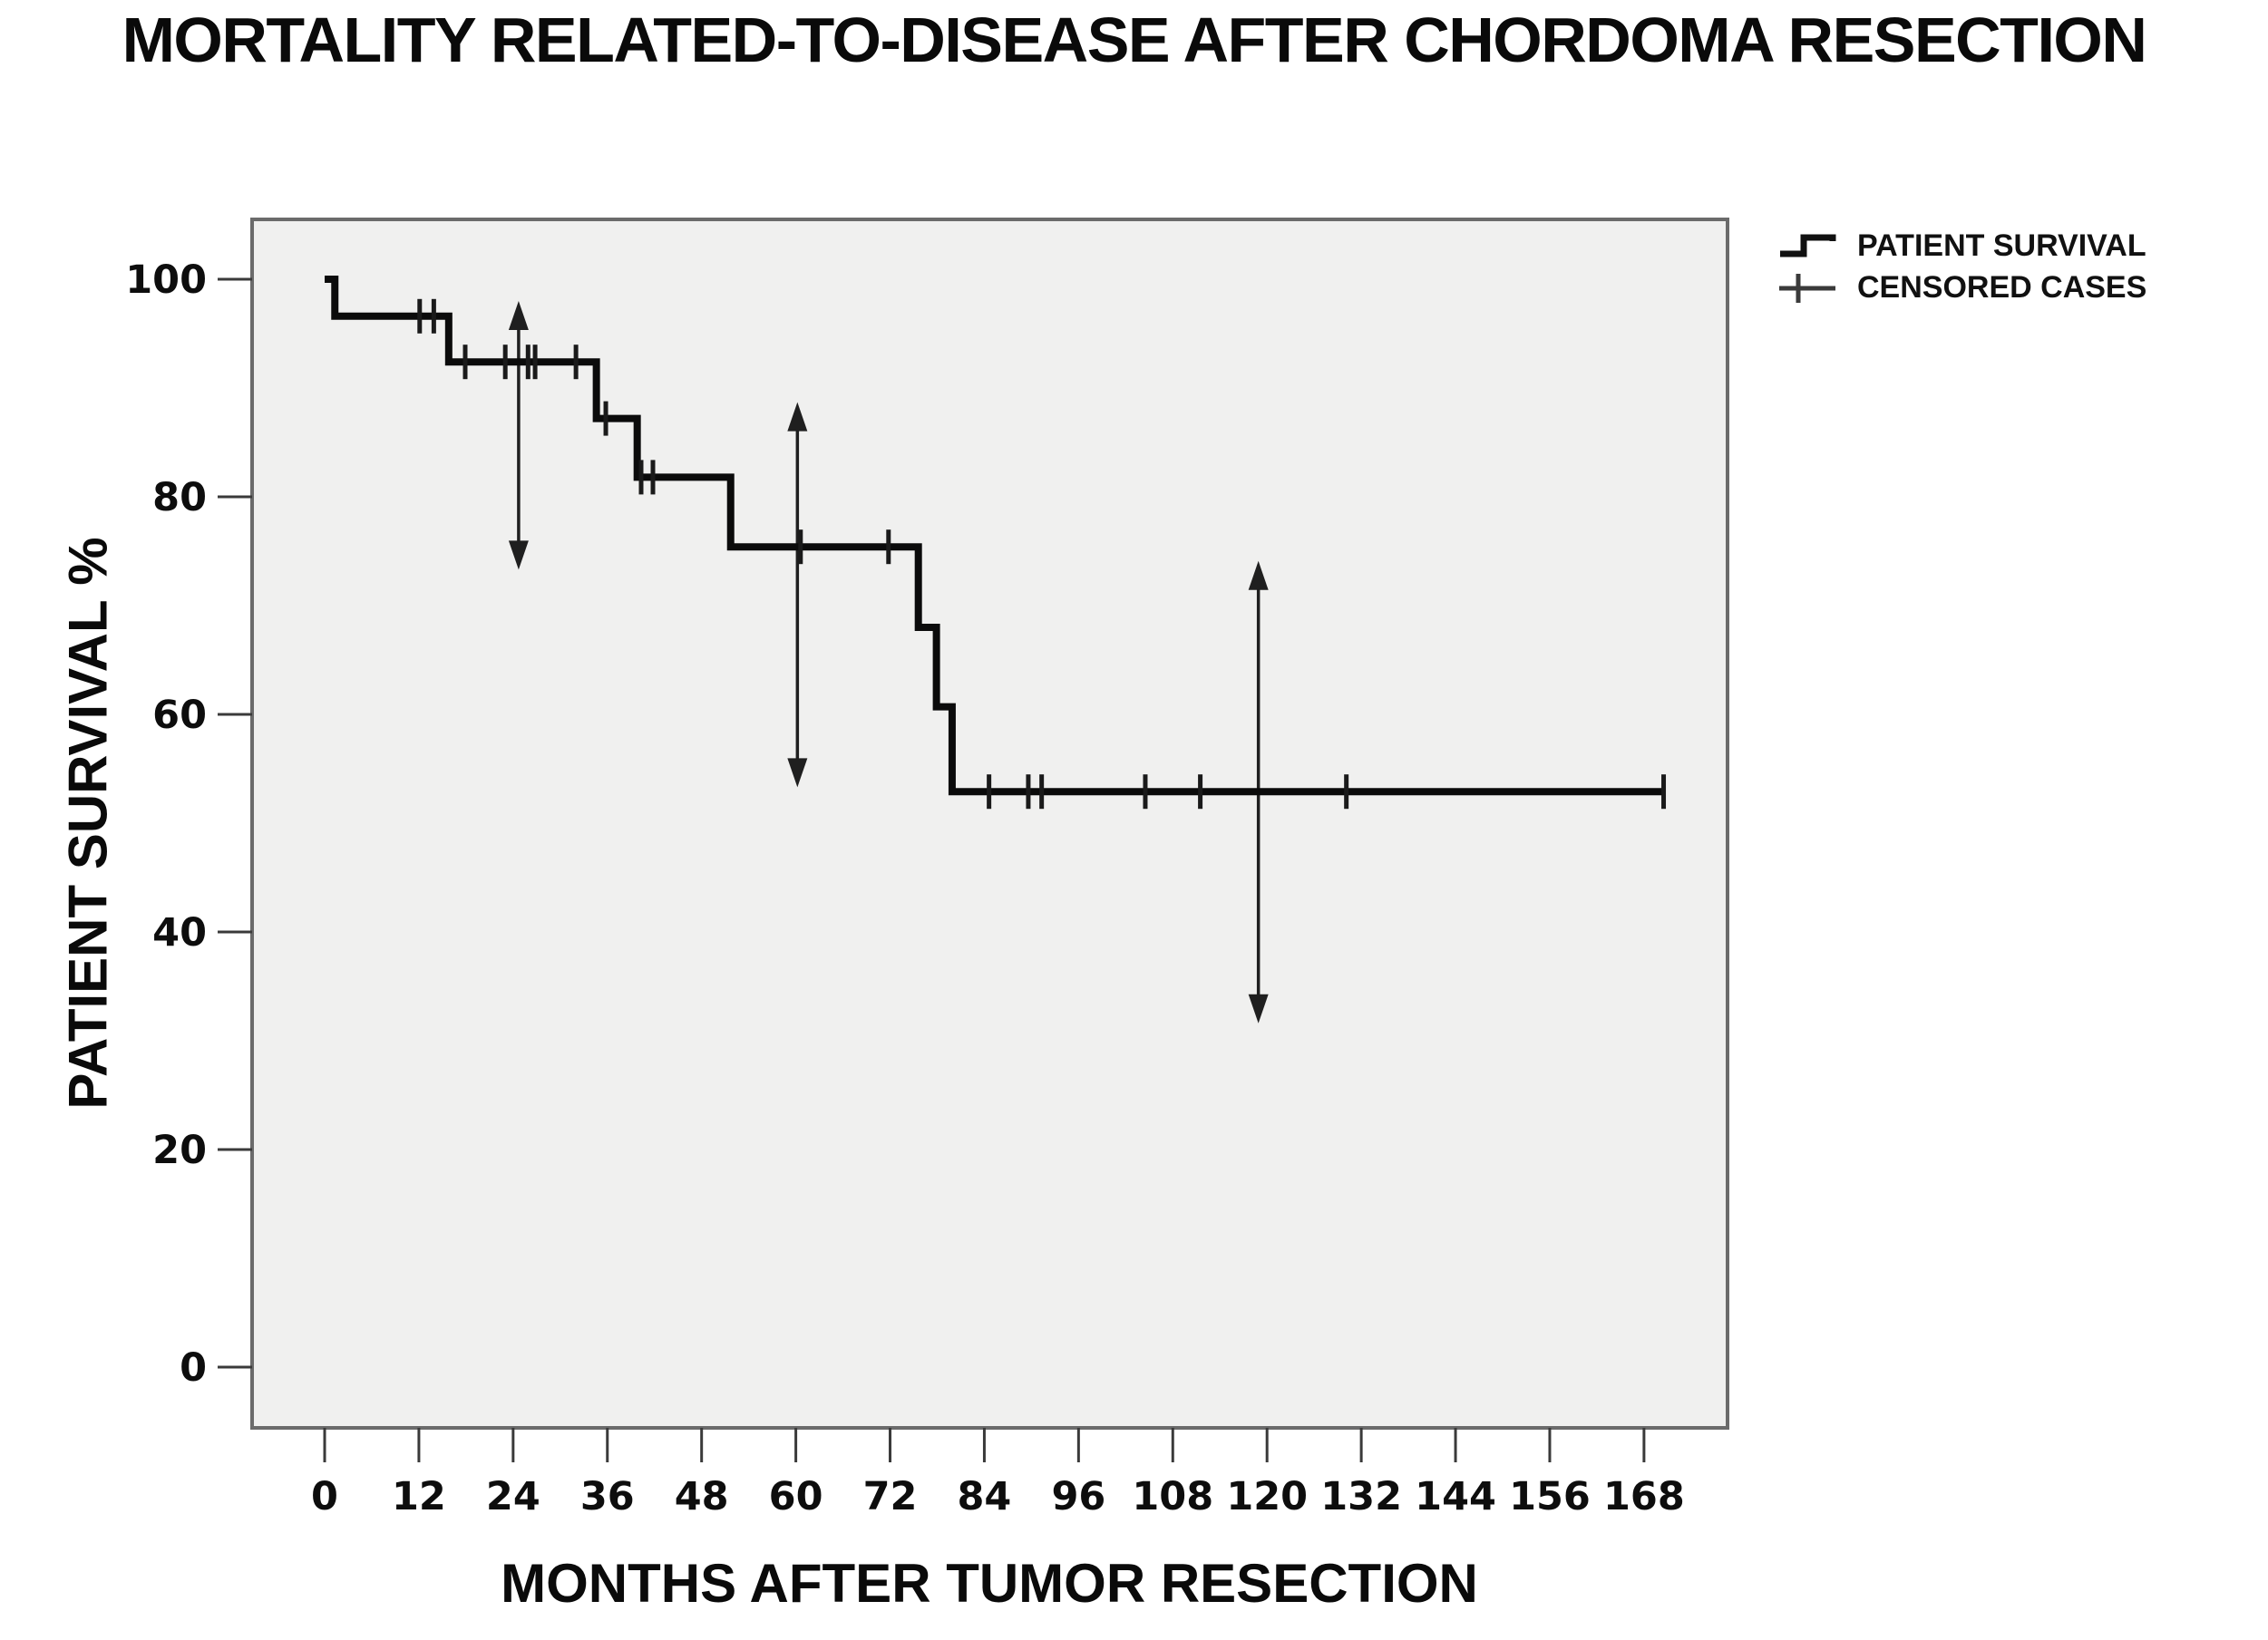  I want to click on x-tick-label: 48, so click(702, 1496).